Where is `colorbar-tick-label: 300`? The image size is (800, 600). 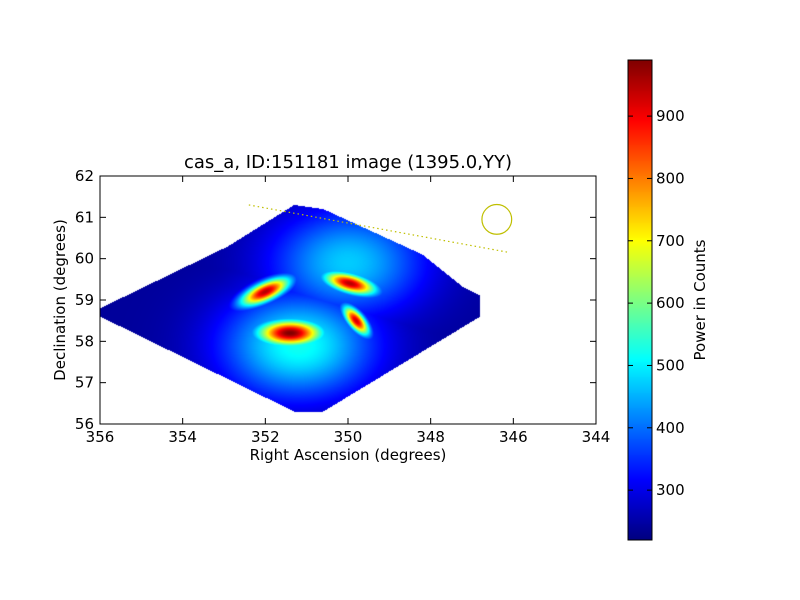 colorbar-tick-label: 300 is located at coordinates (670, 490).